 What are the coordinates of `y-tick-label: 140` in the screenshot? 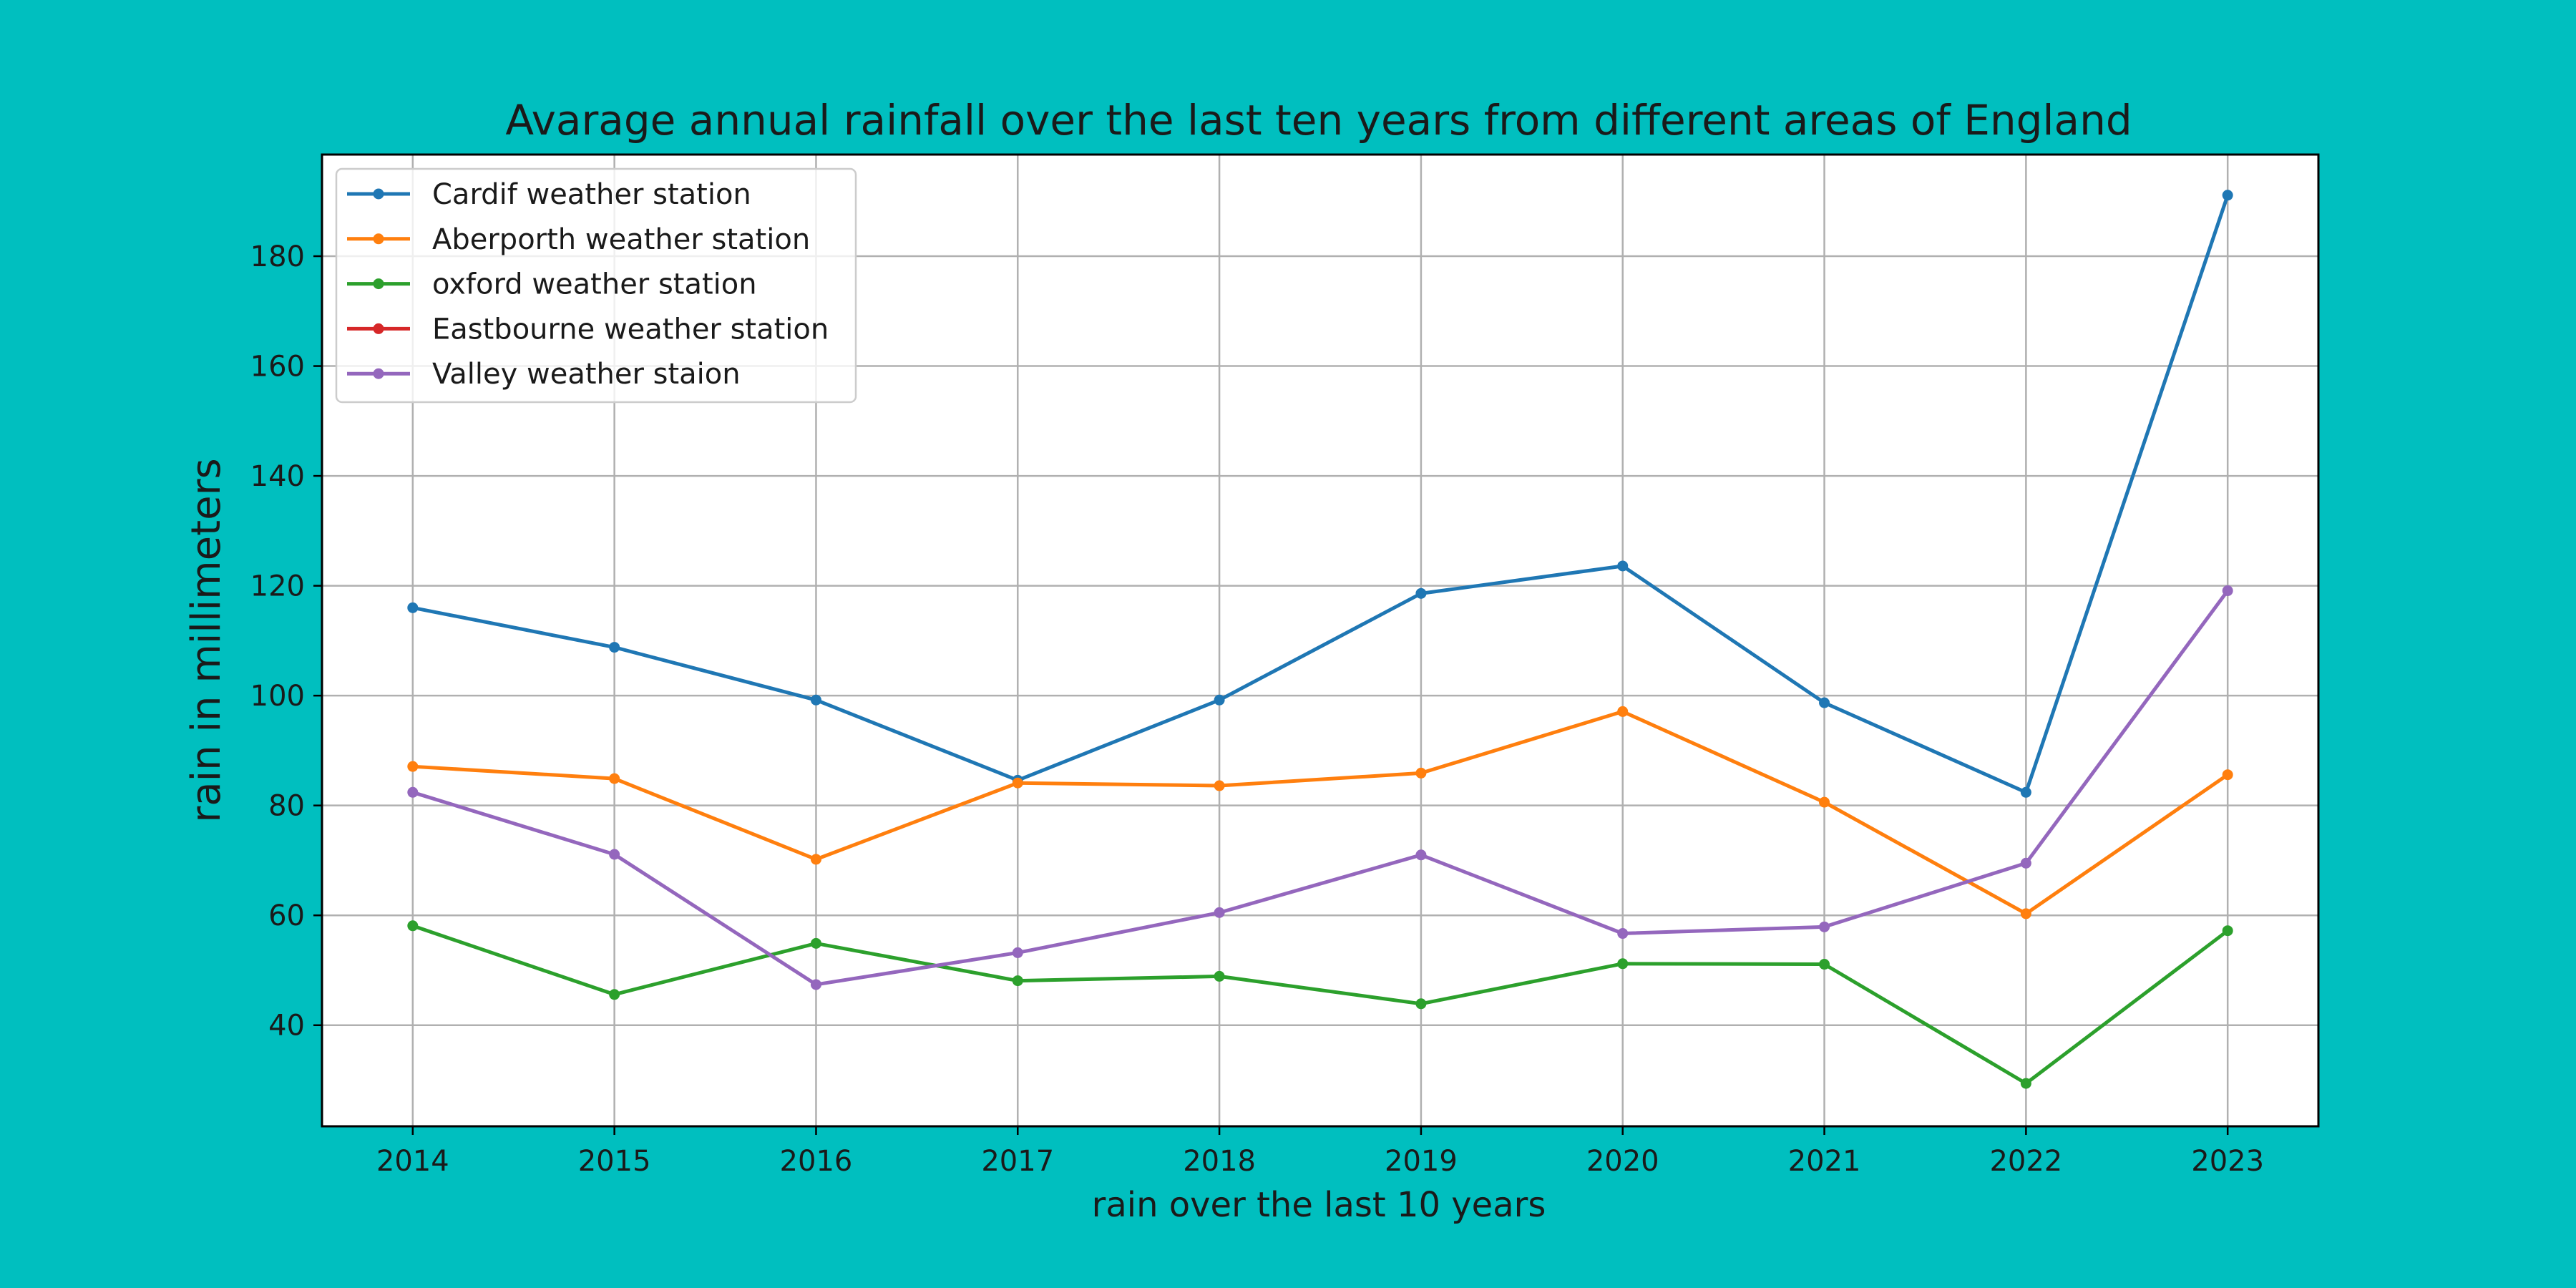 It's located at (277, 476).